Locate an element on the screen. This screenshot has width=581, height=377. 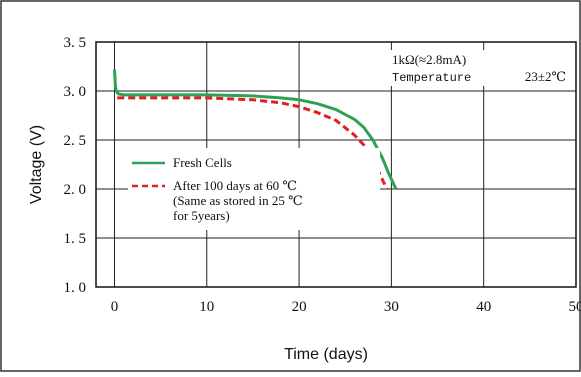
y-axis-ticks: 1. 0 1. 5 2. 0 2. 5 3. 0 3. 5 is located at coordinates (75, 165).